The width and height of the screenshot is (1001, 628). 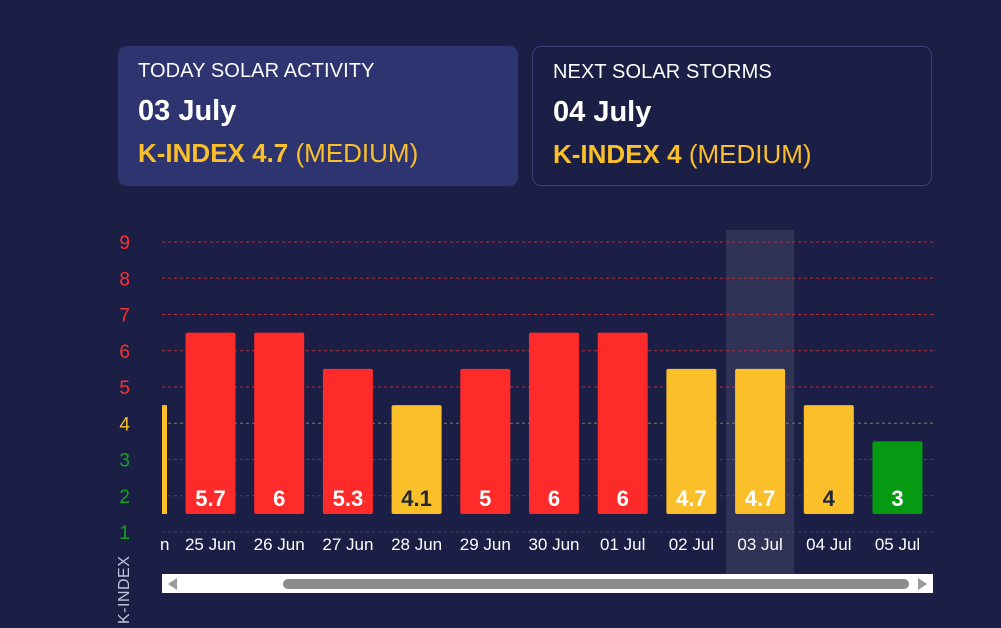 What do you see at coordinates (187, 111) in the screenshot?
I see `today-card-date: 03 July` at bounding box center [187, 111].